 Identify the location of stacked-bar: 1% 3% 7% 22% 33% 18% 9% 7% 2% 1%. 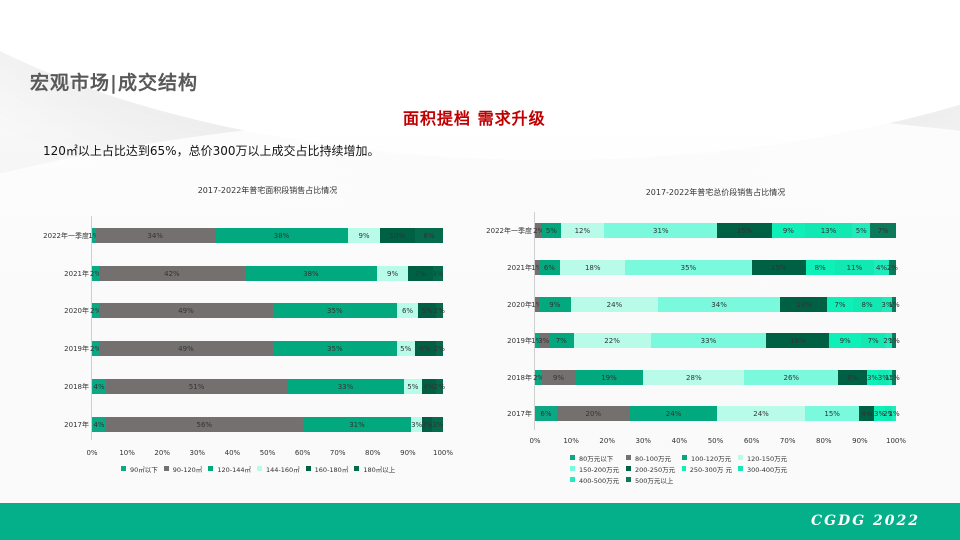
(715, 340).